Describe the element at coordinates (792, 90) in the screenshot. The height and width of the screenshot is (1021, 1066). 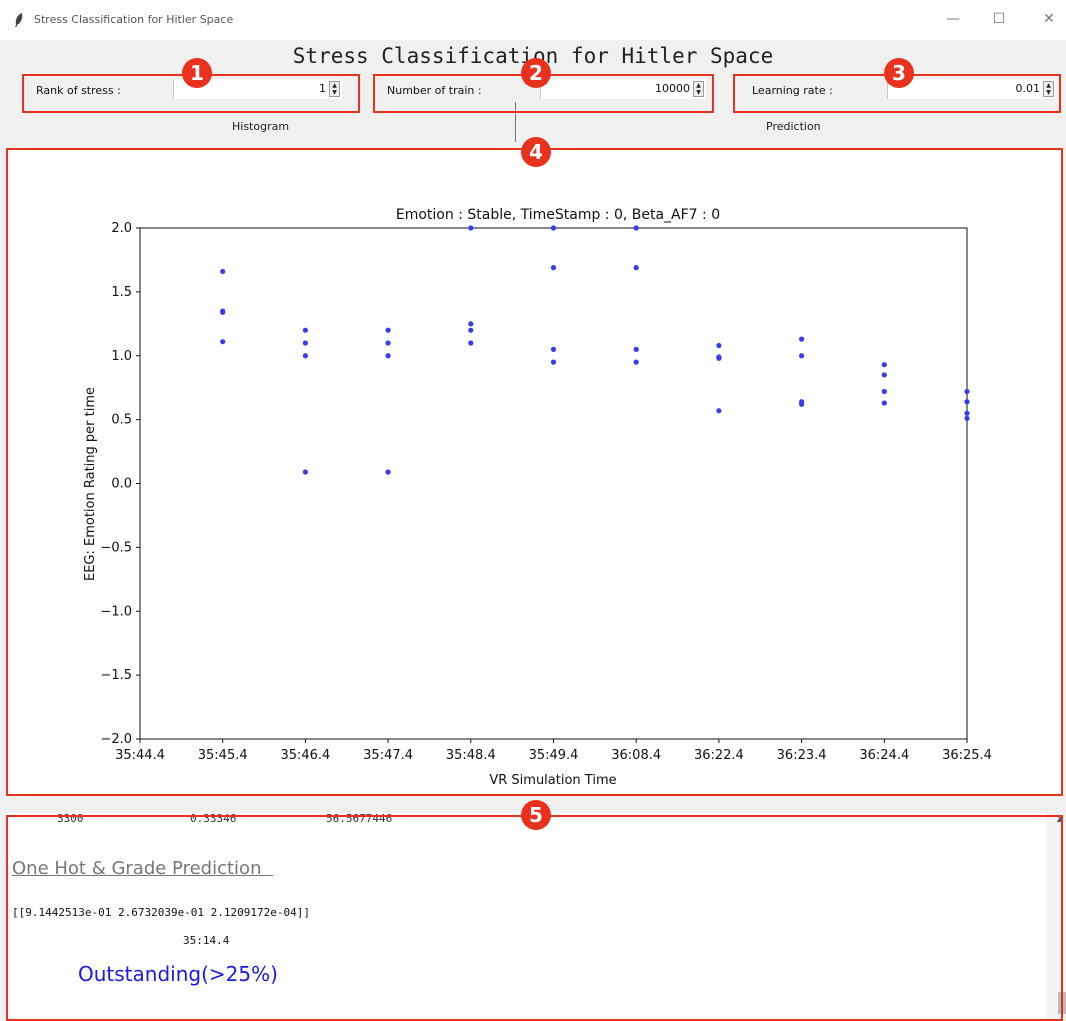
I see `lr-label: Learning rate :` at that location.